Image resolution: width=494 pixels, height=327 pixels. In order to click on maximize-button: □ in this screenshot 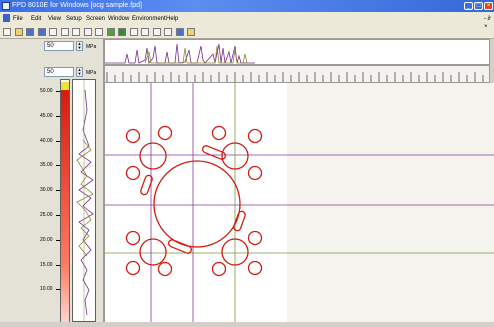, I will do `click(478, 6)`.